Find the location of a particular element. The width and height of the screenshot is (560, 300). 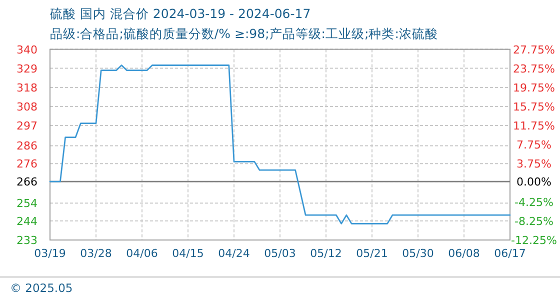

y2-tick-label: -12.25% is located at coordinates (534, 240).